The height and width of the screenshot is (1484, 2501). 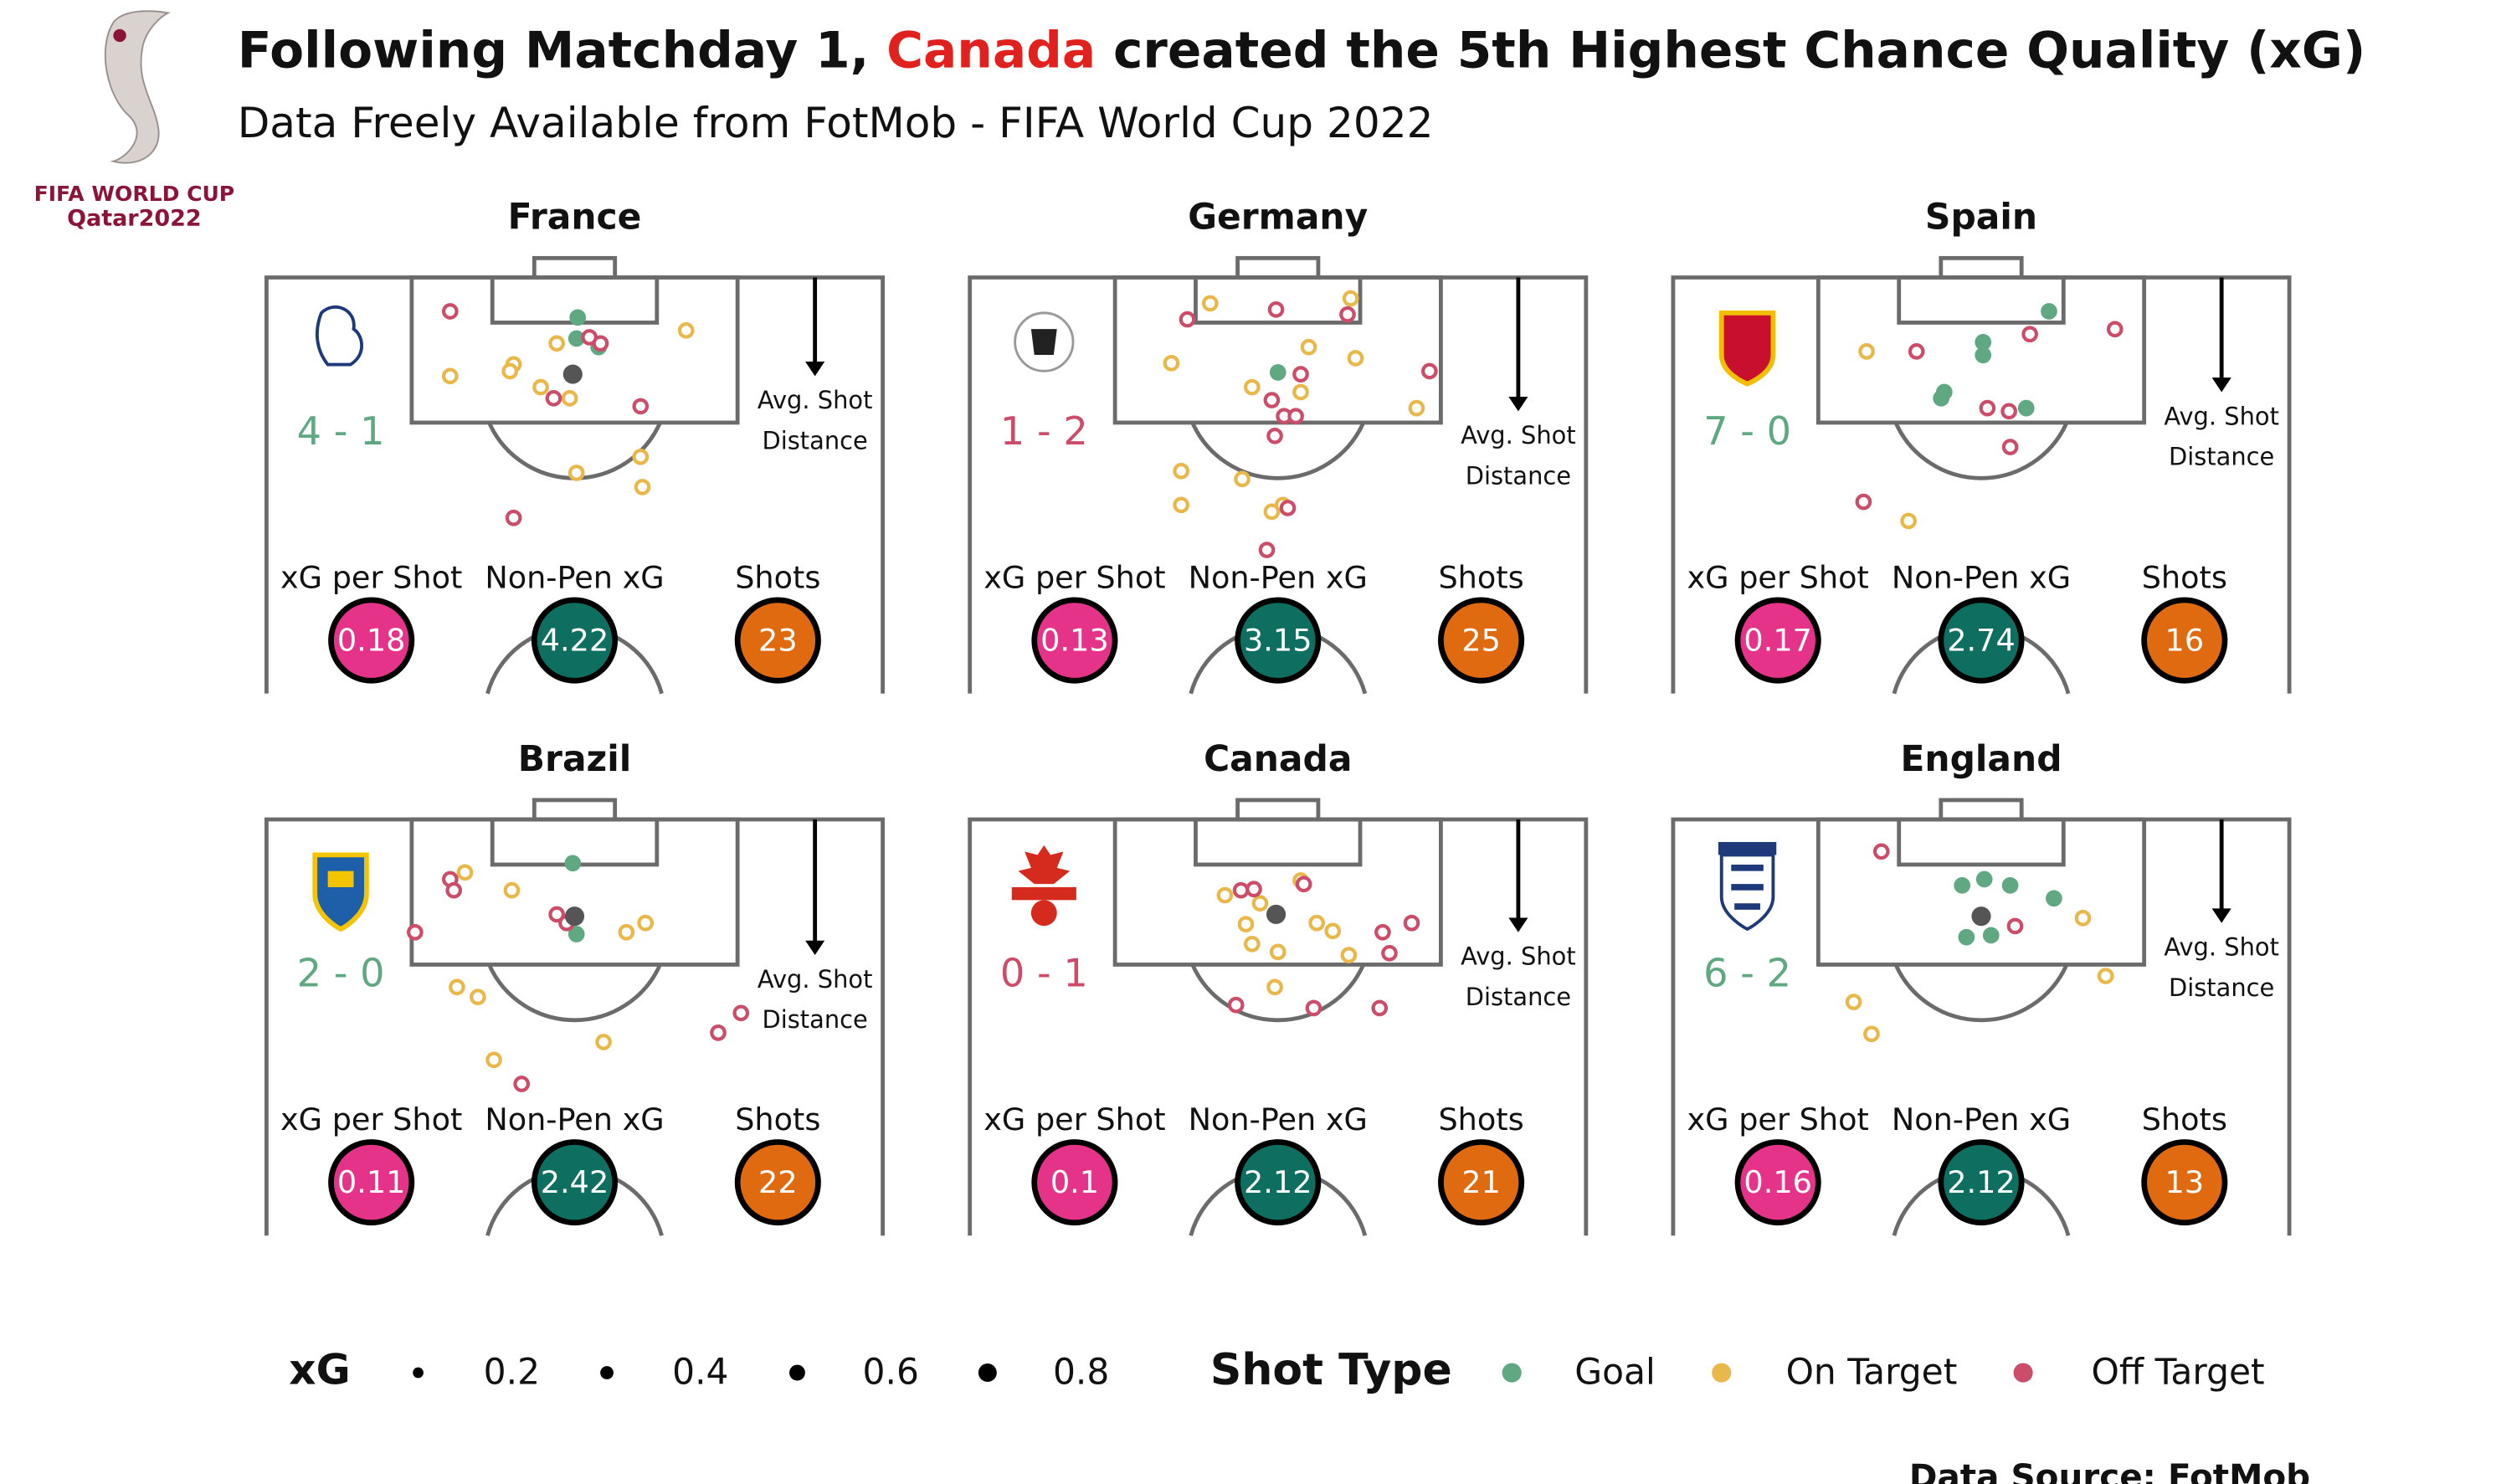 What do you see at coordinates (512, 1372) in the screenshot?
I see `size-legend-label: 0.2` at bounding box center [512, 1372].